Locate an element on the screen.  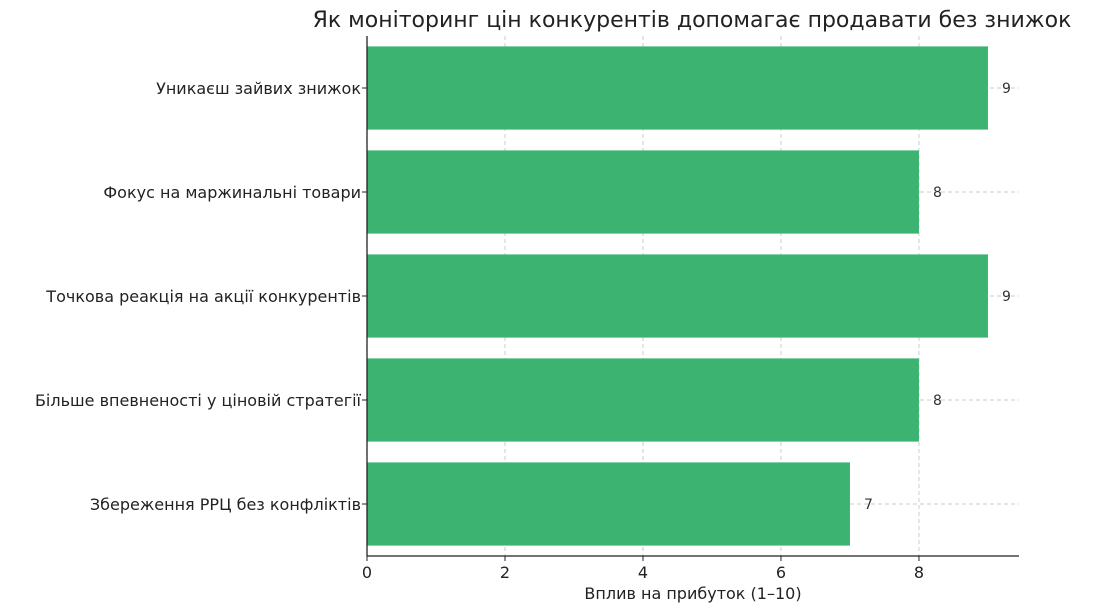
value-labels: 9 8 9 8 7 is located at coordinates (937, 297).